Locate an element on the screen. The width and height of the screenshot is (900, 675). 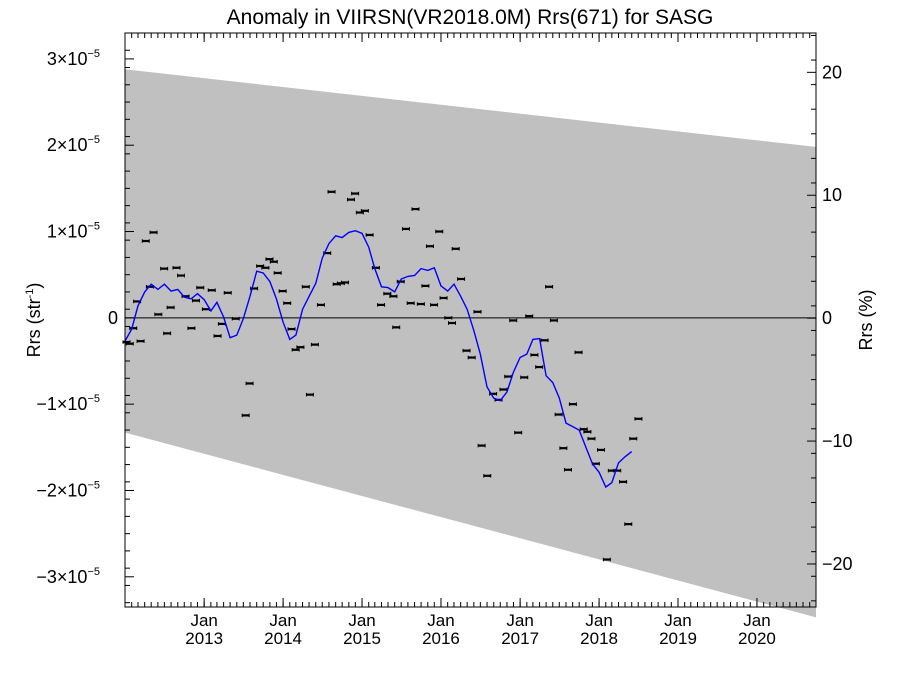
x-tick-year: 2019 is located at coordinates (678, 638).